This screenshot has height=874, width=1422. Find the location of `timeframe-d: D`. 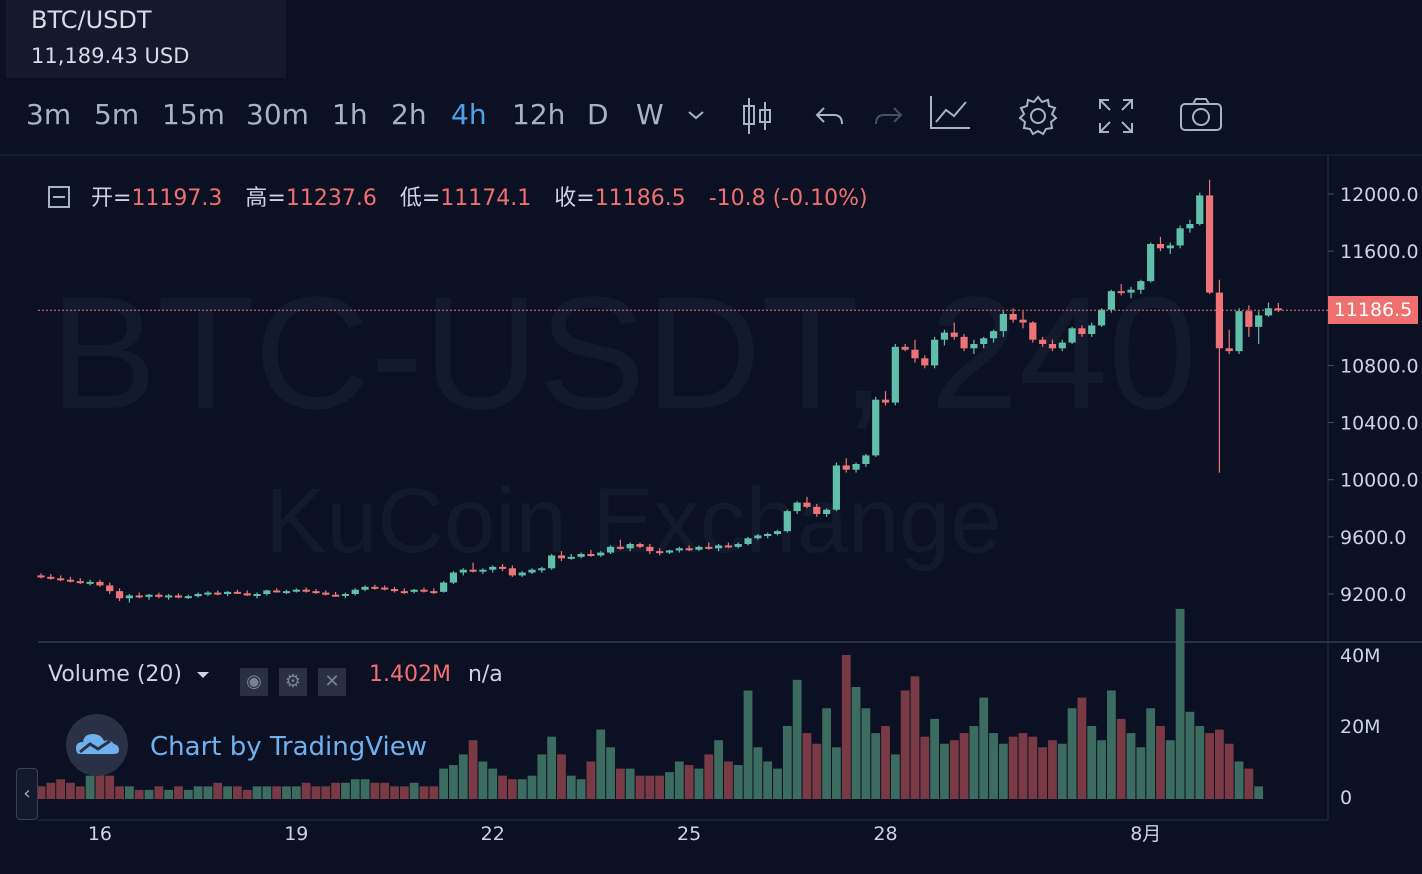

timeframe-d: D is located at coordinates (598, 114).